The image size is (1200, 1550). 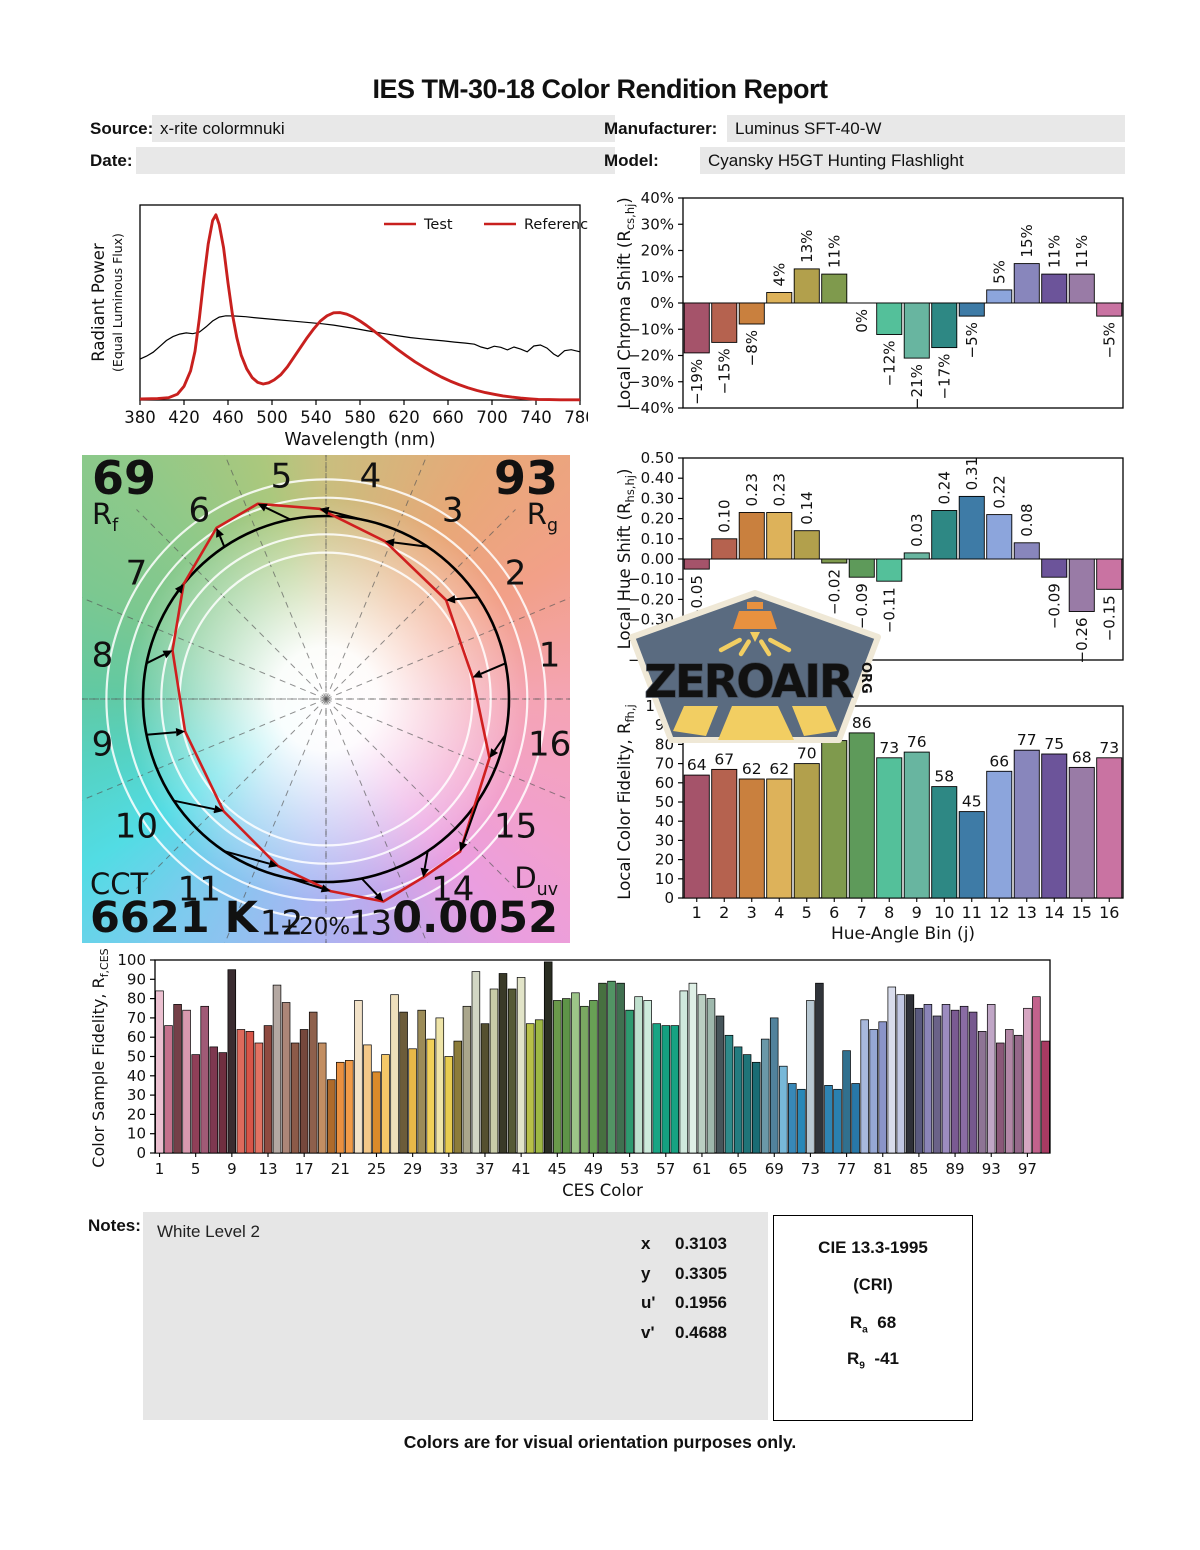 What do you see at coordinates (100, 1058) in the screenshot?
I see `svg-text: Color Sample Fidelity, Rf,CESi` at bounding box center [100, 1058].